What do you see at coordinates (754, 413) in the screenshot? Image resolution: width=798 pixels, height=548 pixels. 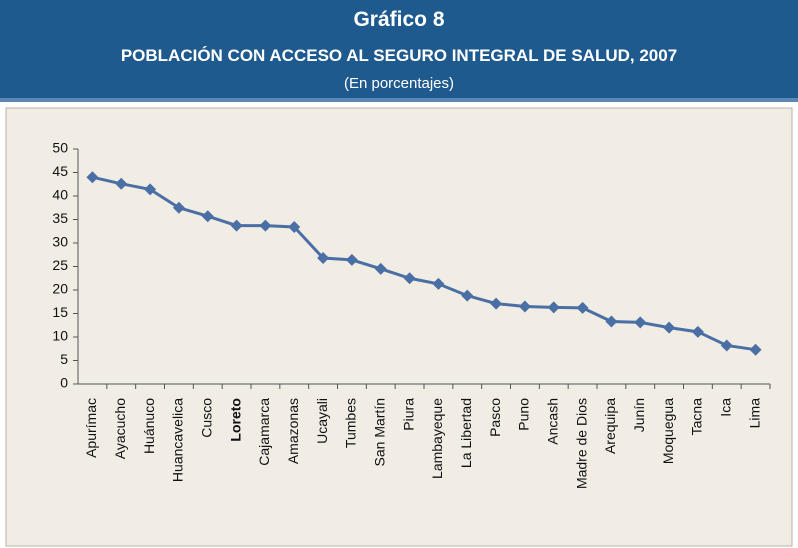 I see `x-tick-label: Lima` at bounding box center [754, 413].